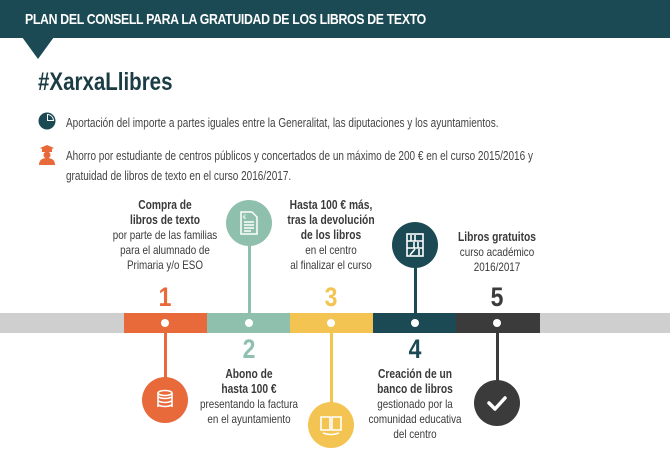 This screenshot has width=670, height=455. Describe the element at coordinates (497, 237) in the screenshot. I see `step-5-title: Libros gratuitos` at that location.